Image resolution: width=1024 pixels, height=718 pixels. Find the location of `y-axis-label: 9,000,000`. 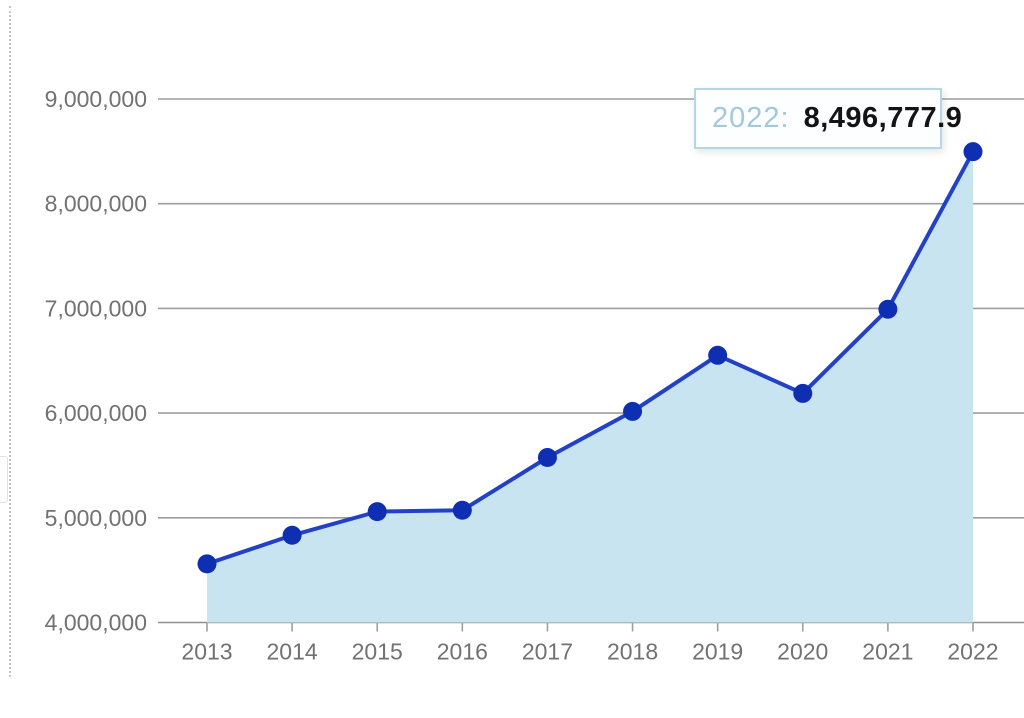

y-axis-label: 9,000,000 is located at coordinates (96, 99).